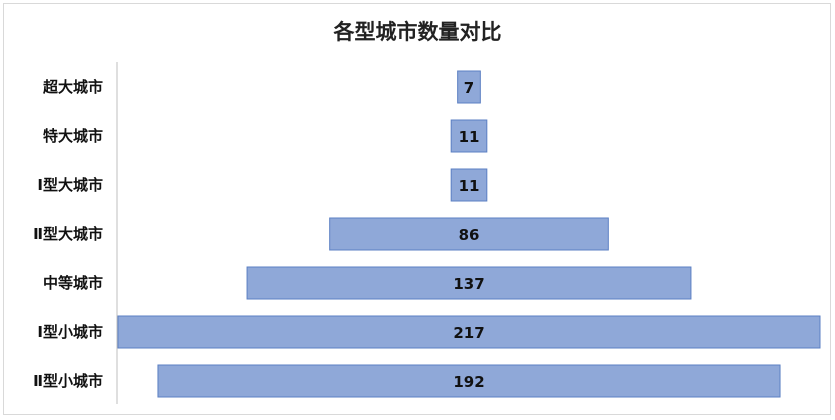 This screenshot has height=420, width=835. What do you see at coordinates (68, 381) in the screenshot?
I see `category-label: Ⅱ型小城市` at bounding box center [68, 381].